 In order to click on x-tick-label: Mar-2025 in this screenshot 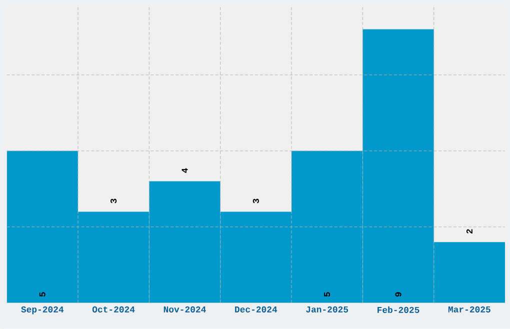, I will do `click(469, 309)`.